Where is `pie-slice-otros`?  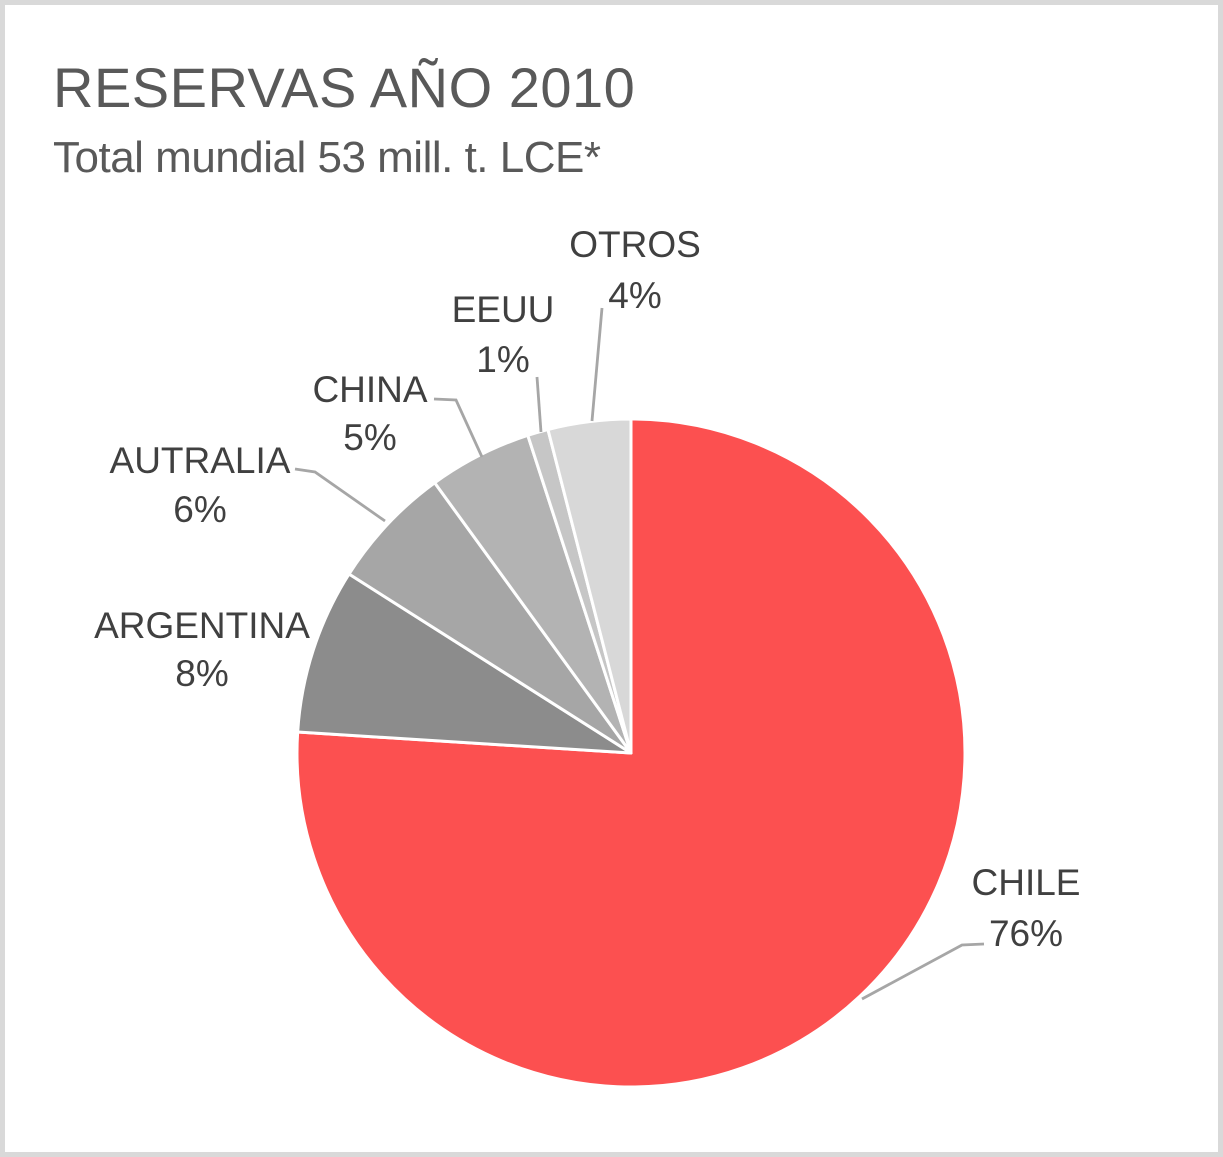 pie-slice-otros is located at coordinates (589, 586).